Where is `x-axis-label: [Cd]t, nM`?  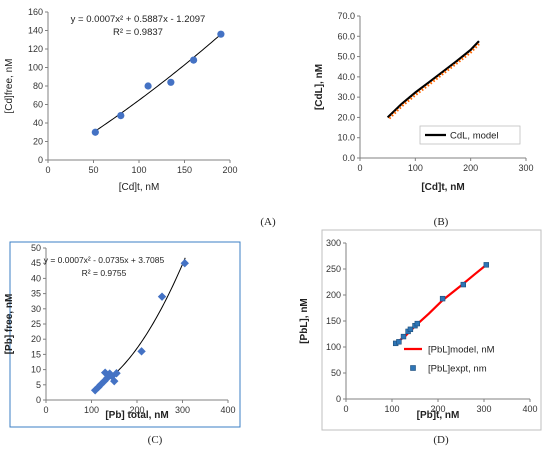 x-axis-label: [Cd]t, nM is located at coordinates (442, 187).